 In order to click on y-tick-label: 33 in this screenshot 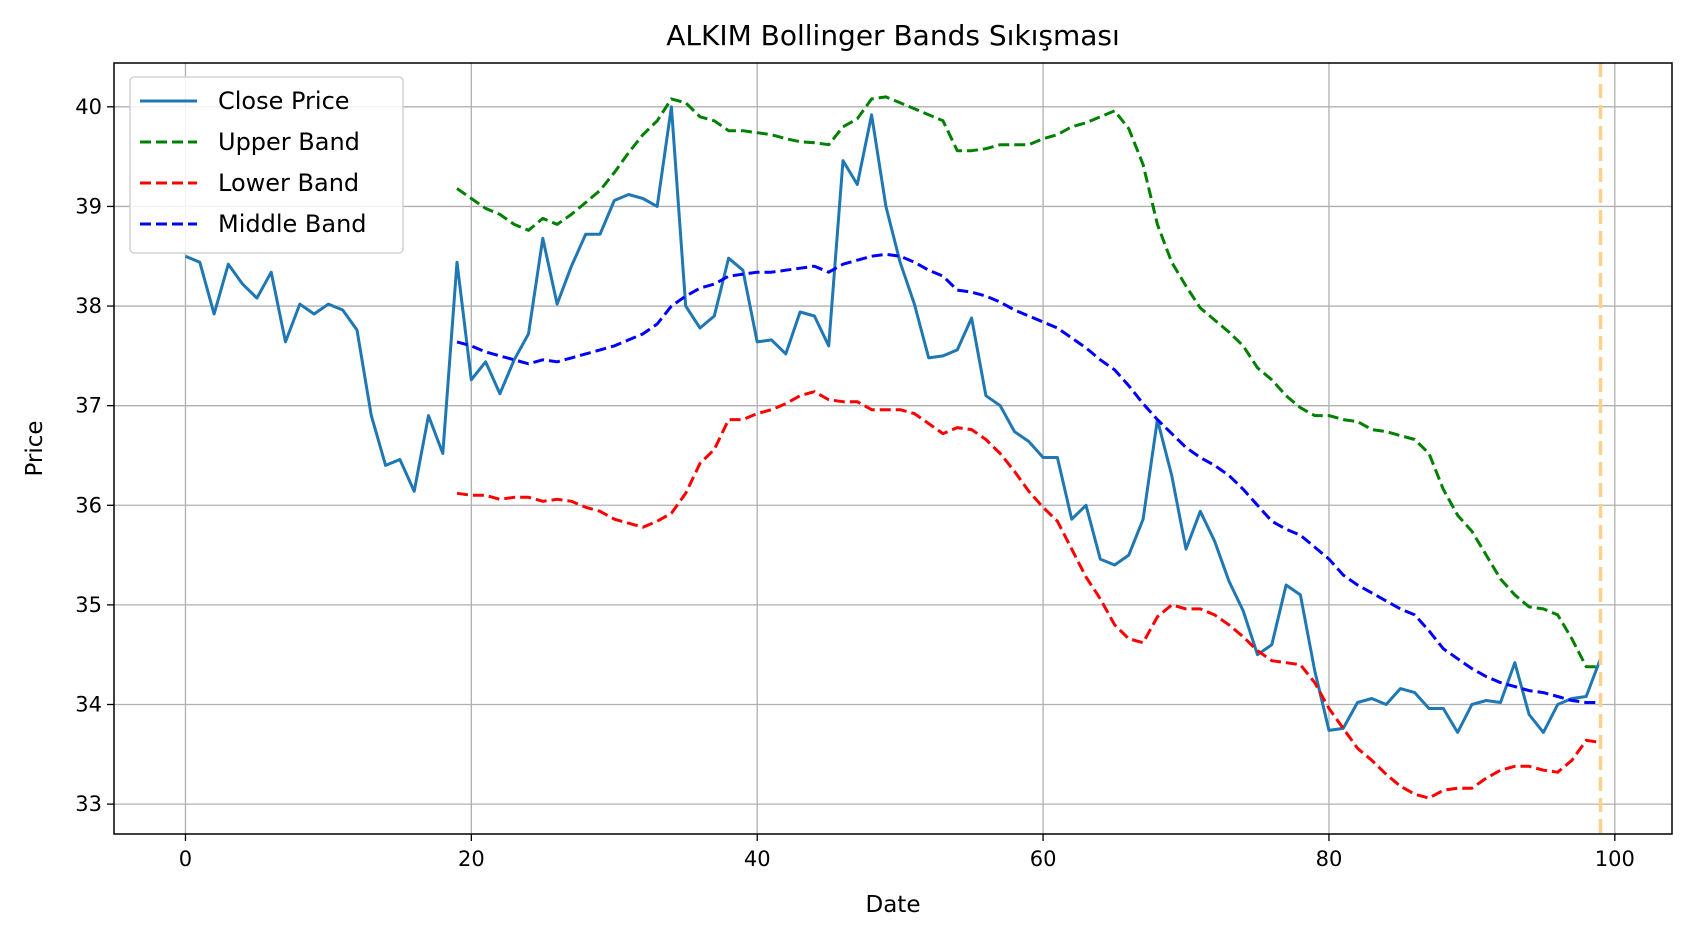, I will do `click(88, 804)`.